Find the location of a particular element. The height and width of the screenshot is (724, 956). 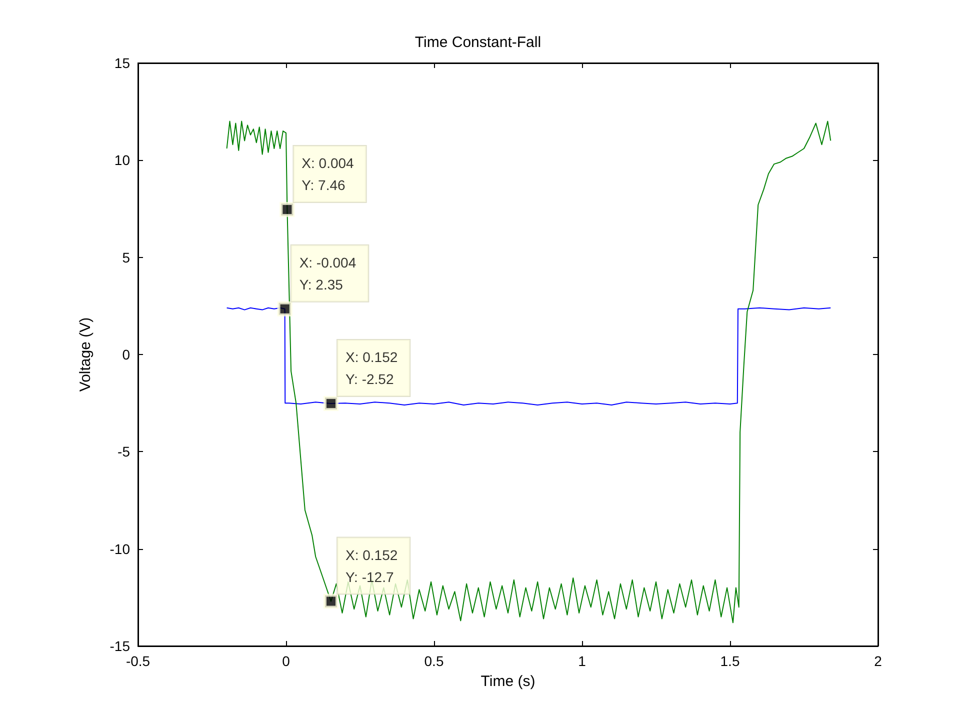

x-tick-label: -0.5 is located at coordinates (138, 661).